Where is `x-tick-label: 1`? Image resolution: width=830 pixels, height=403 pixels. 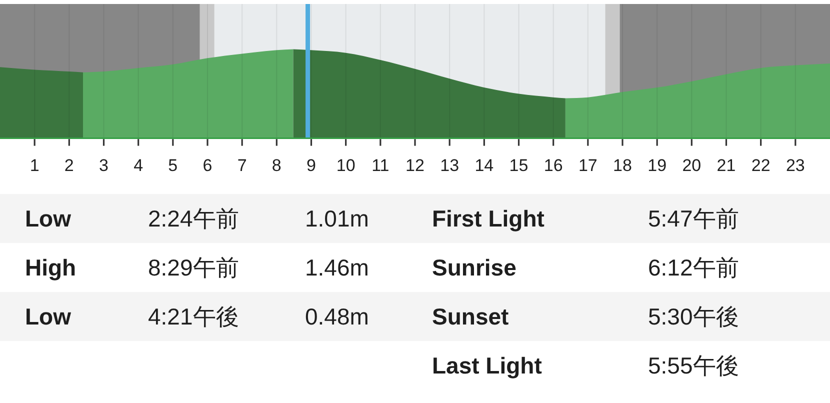
x-tick-label: 1 is located at coordinates (35, 165).